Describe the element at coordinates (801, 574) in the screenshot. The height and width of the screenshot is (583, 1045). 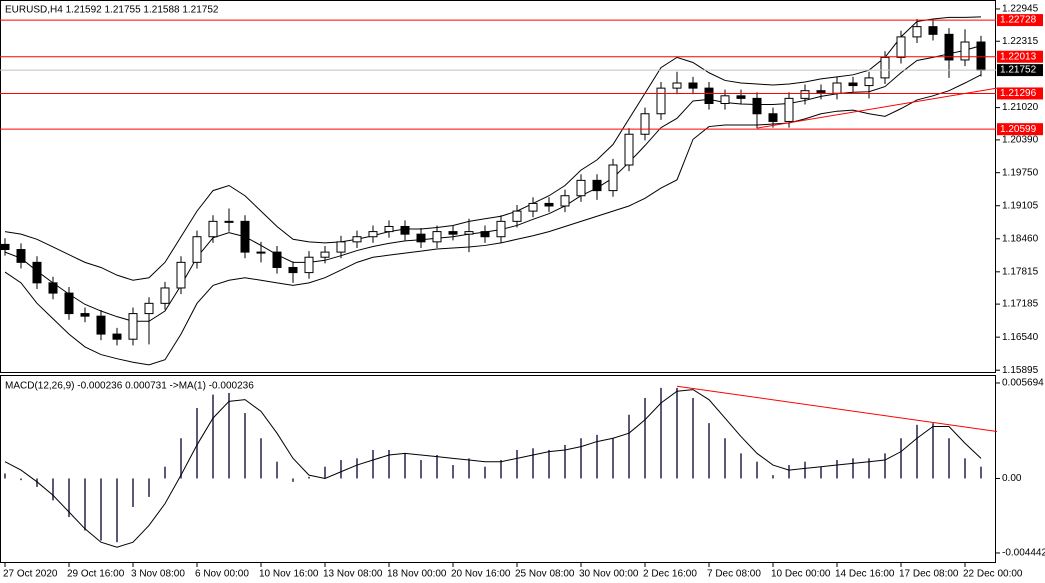
I see `x-tick-label: 10 Dec 00:00` at that location.